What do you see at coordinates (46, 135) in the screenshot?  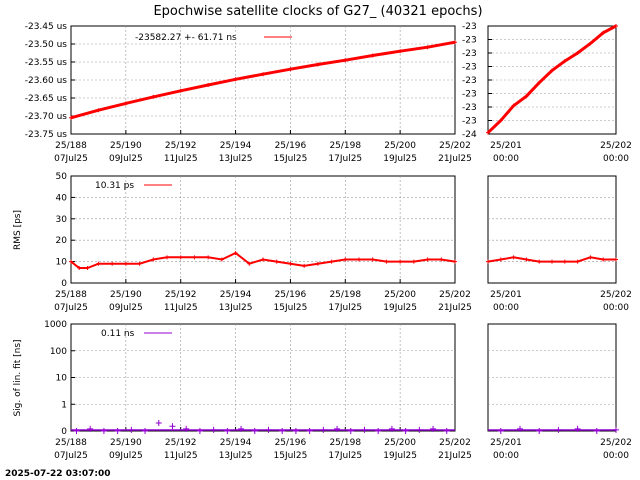 I see `clock-main-ytick-label: -23.75 us` at bounding box center [46, 135].